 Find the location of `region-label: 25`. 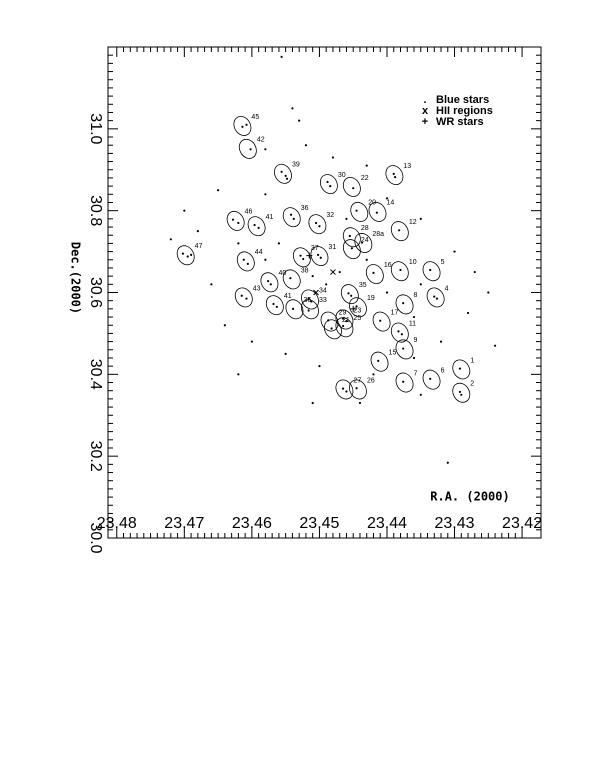

region-label: 25 is located at coordinates (357, 318).